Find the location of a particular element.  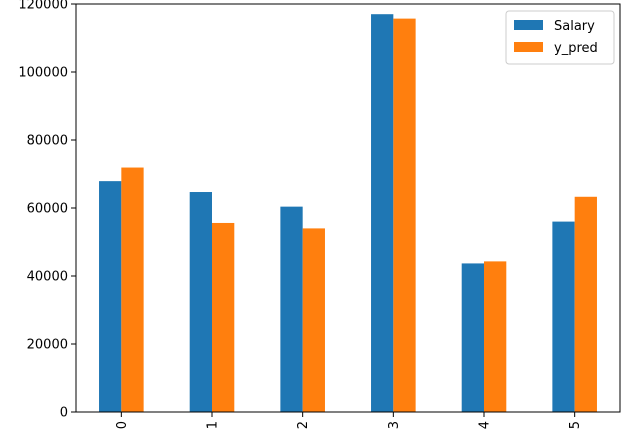

y-tick-label: 60000 is located at coordinates (47, 209).